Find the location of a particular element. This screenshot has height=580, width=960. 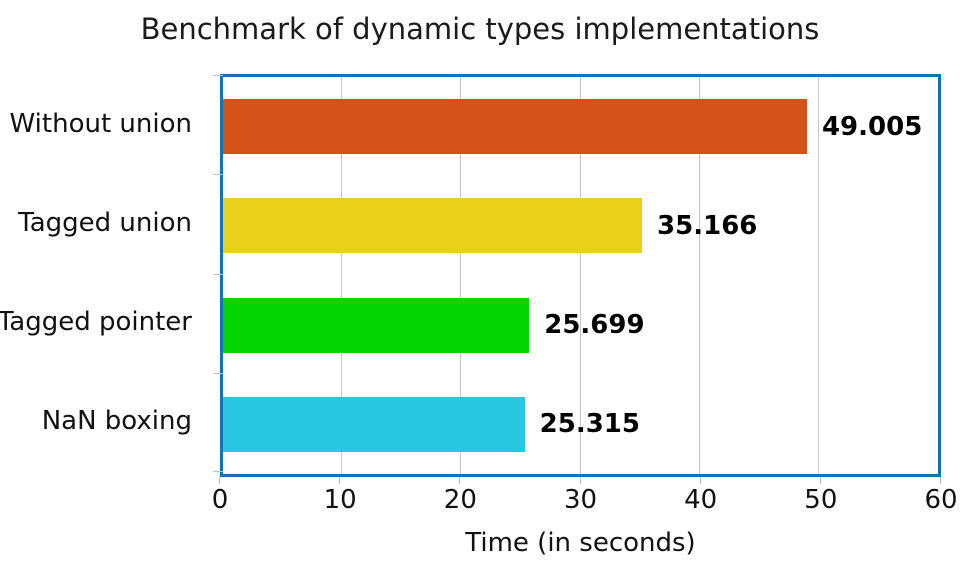

bar-row: 49.005 is located at coordinates (580, 126).